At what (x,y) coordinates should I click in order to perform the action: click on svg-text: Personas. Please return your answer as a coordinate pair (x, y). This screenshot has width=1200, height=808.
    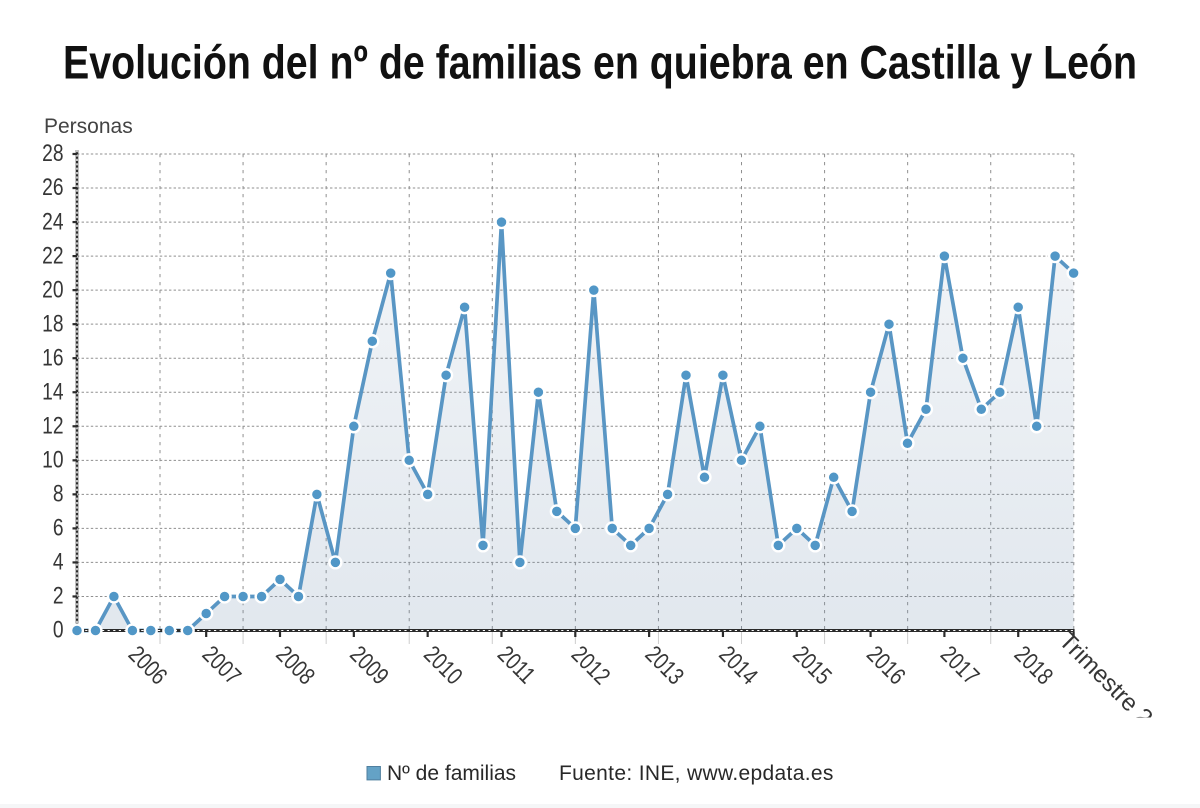
    Looking at the image, I should click on (88, 126).